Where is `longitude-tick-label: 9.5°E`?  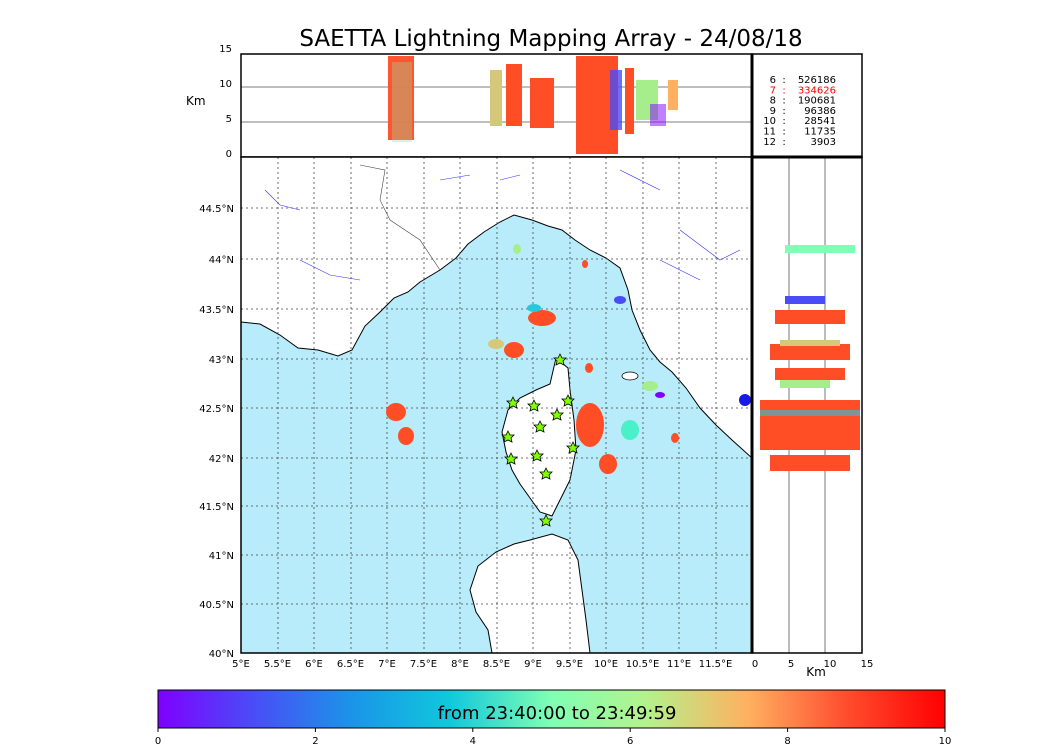
longitude-tick-label: 9.5°E is located at coordinates (569, 664).